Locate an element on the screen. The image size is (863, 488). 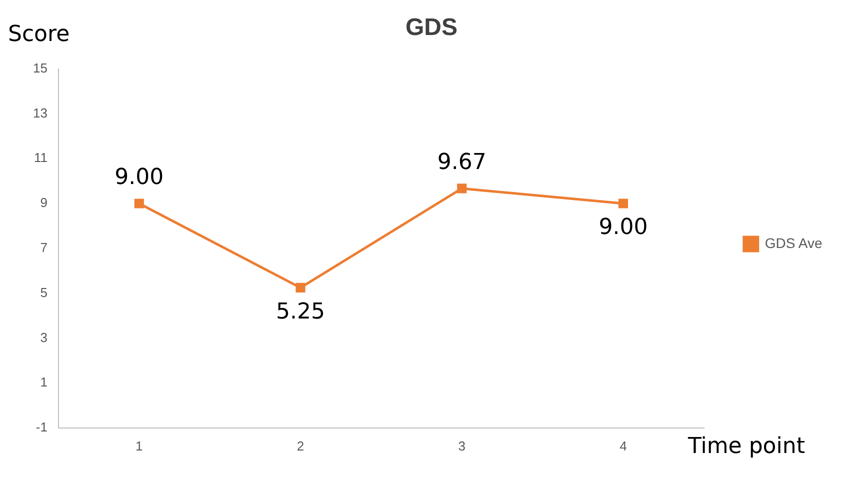
x-tick-label: 1 is located at coordinates (139, 446).